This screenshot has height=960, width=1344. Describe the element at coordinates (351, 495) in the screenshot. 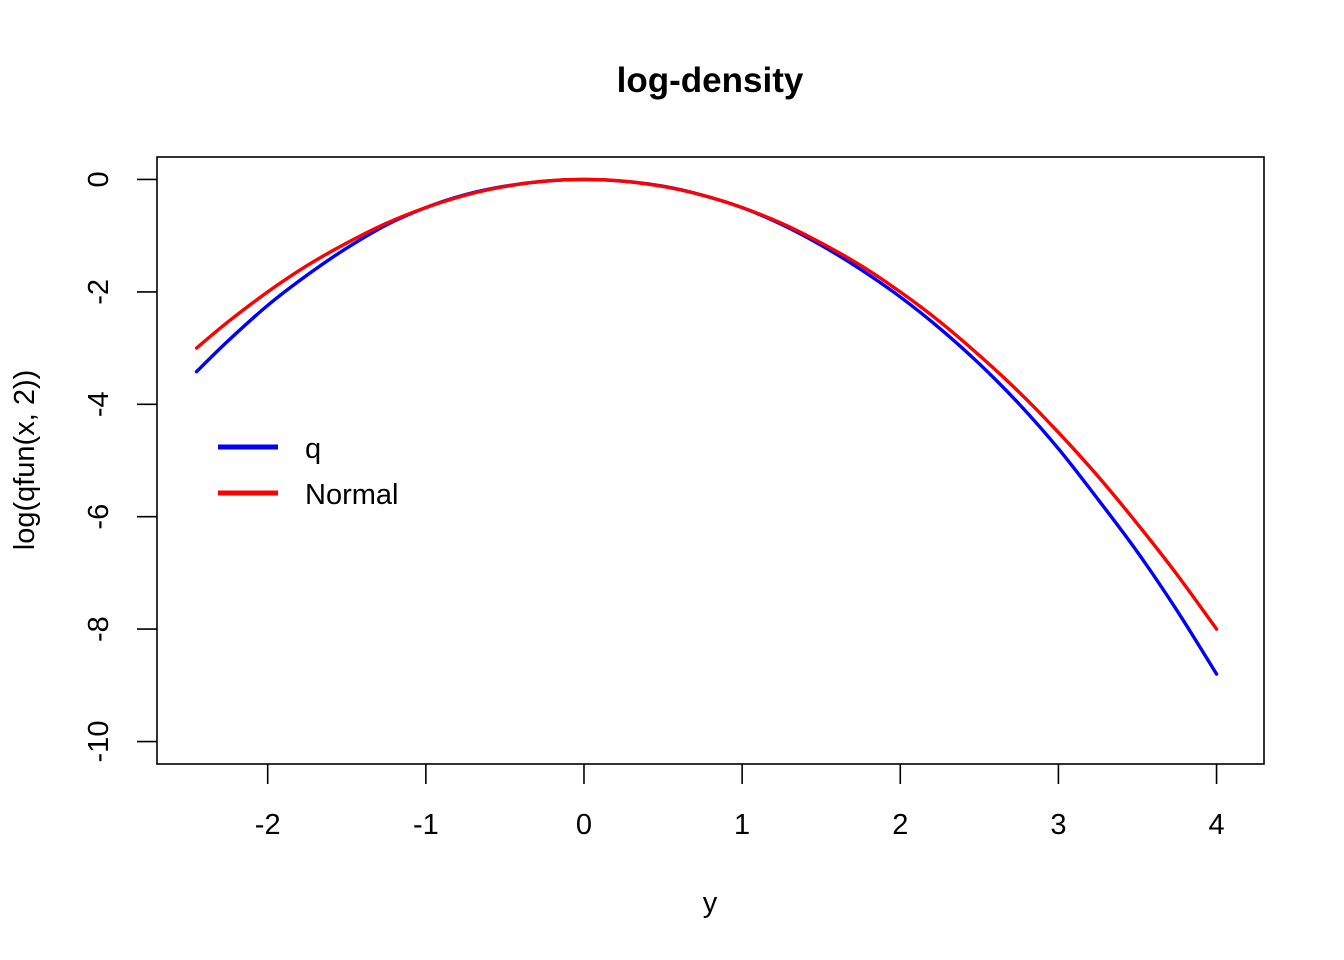

I see `legend-label-normal: Normal` at that location.